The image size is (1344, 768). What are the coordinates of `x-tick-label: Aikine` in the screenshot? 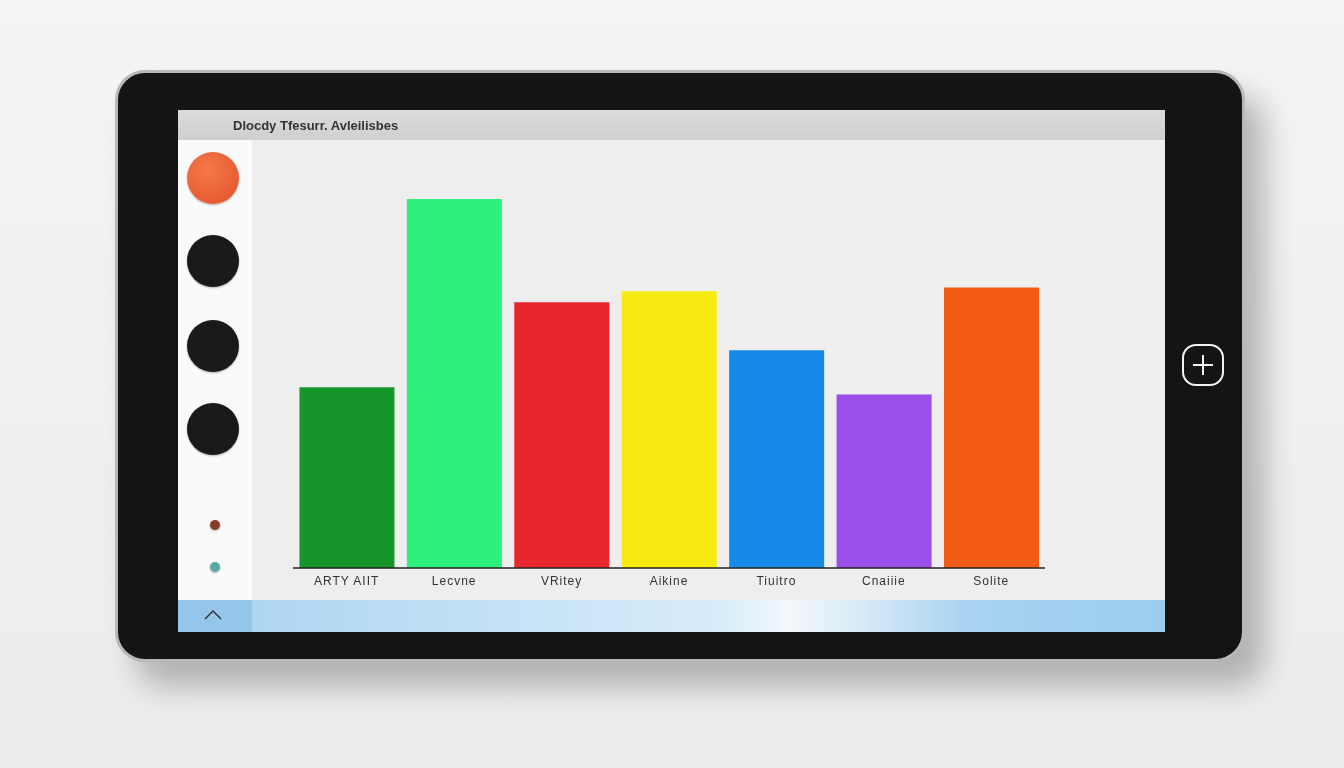 It's located at (669, 580).